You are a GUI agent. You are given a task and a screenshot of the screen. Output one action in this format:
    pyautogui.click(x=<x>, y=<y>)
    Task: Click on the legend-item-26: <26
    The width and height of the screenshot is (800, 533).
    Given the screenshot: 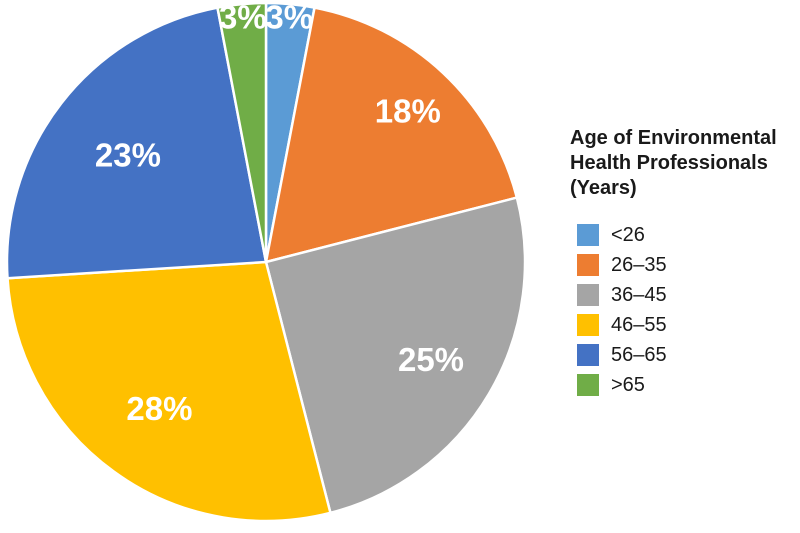 What is the action you would take?
    pyautogui.click(x=688, y=235)
    